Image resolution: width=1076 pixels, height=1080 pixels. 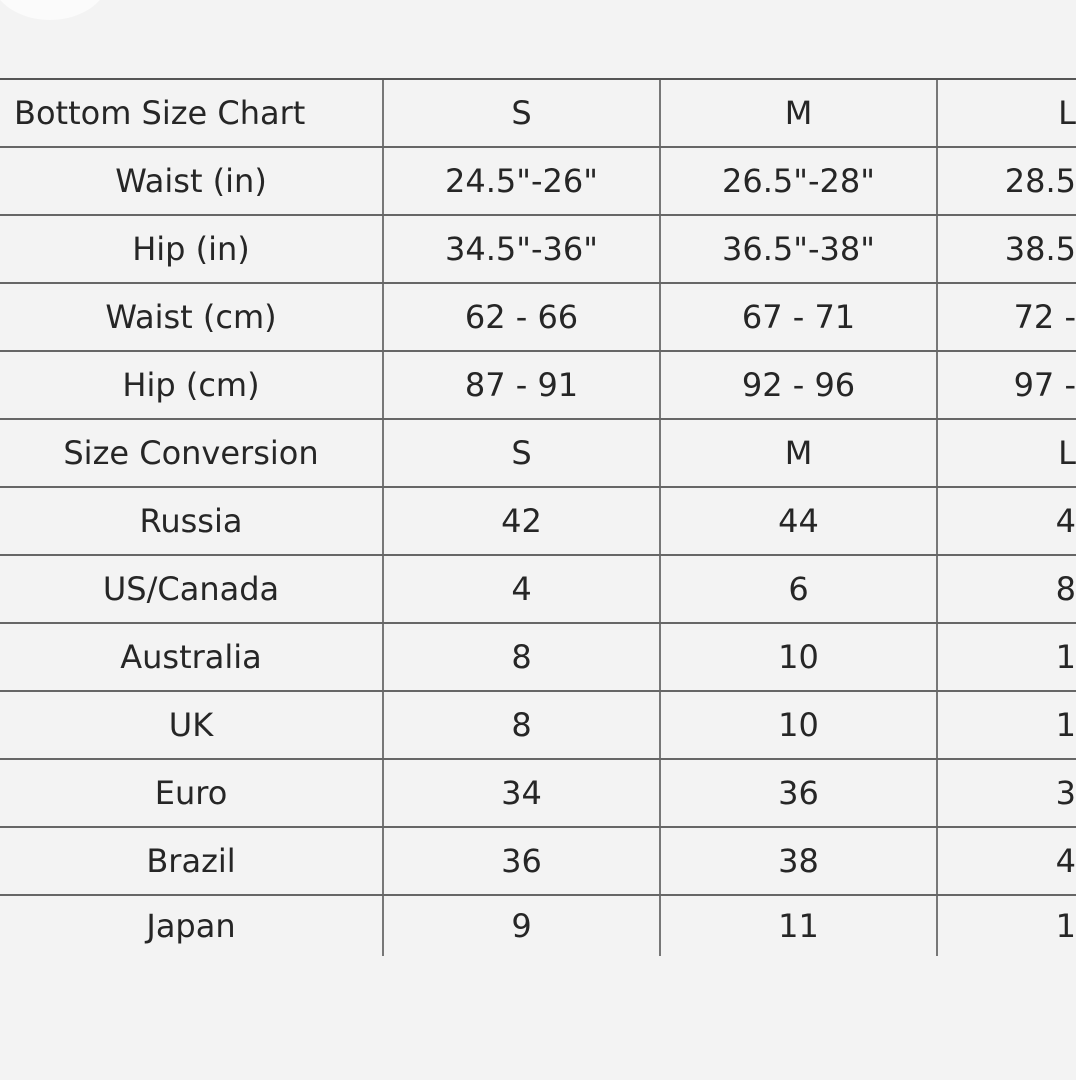 I want to click on table-row: Russia 42 44 4, so click(x=538, y=522).